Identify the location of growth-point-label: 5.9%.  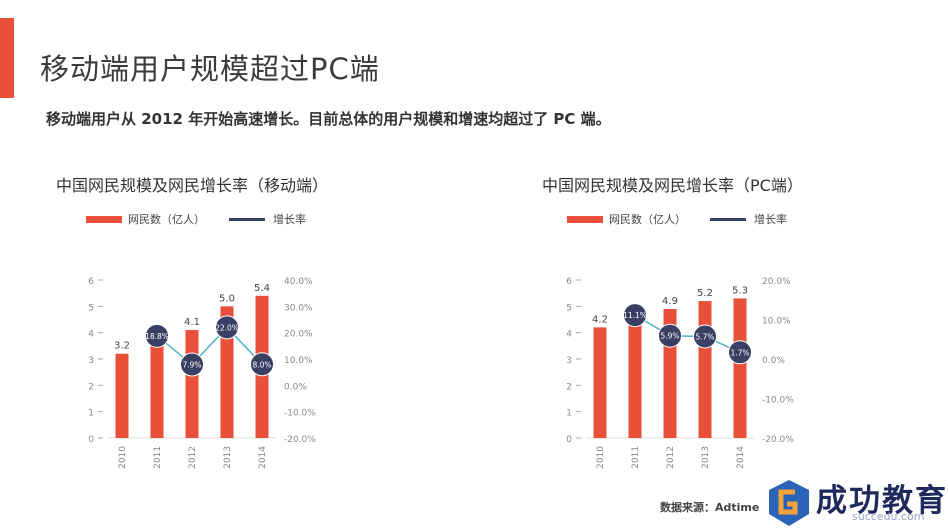
(669, 336).